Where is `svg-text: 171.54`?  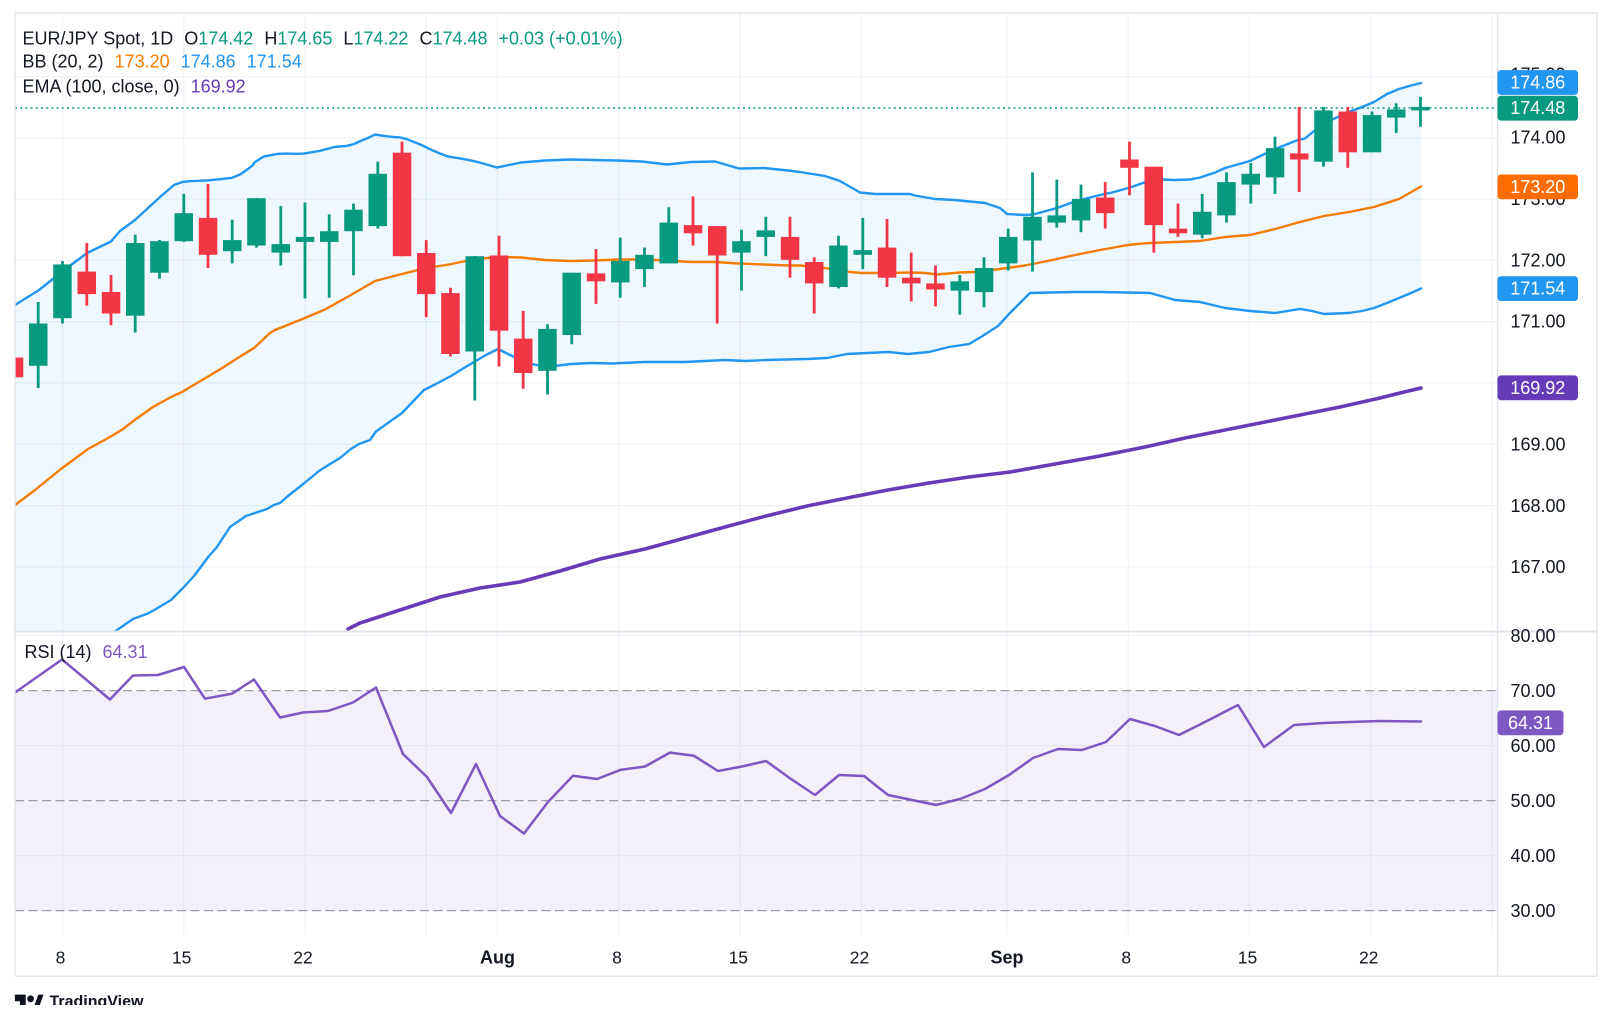 svg-text: 171.54 is located at coordinates (1537, 289).